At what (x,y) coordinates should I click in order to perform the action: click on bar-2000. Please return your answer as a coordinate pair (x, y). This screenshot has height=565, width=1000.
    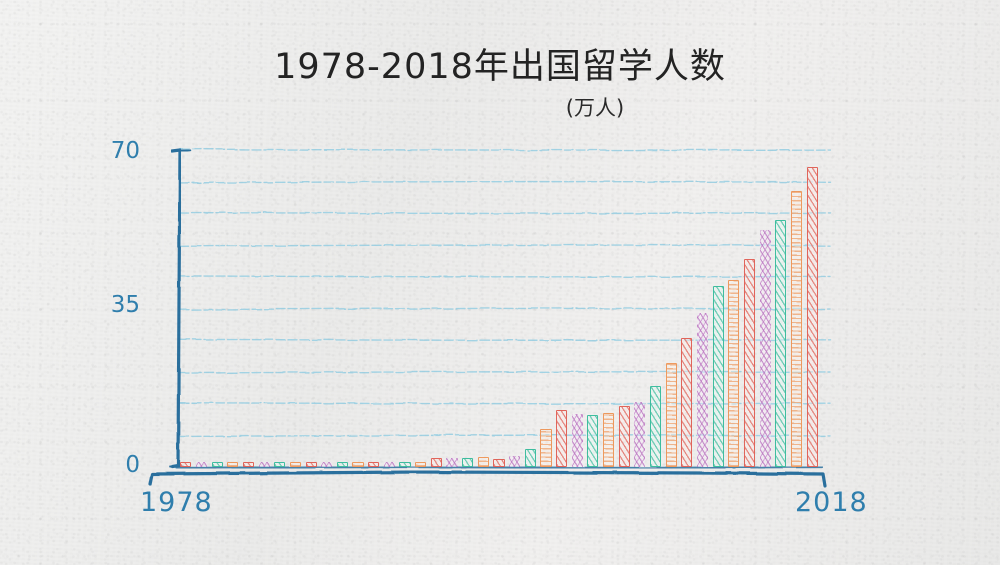
    Looking at the image, I should click on (530, 458).